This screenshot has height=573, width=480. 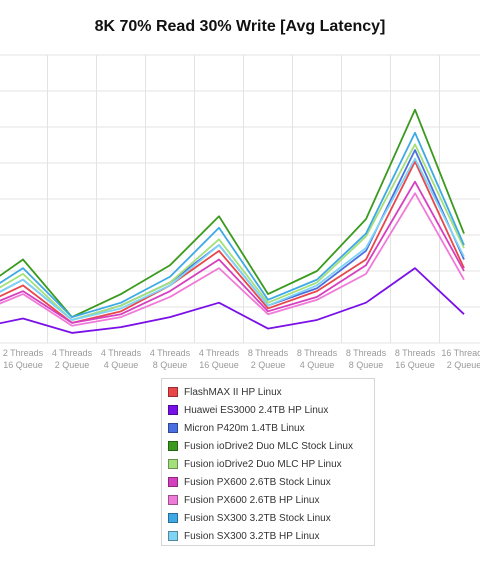 I want to click on legend-item: Fusion PX600 2.6TB Stock Linux, so click(x=271, y=482).